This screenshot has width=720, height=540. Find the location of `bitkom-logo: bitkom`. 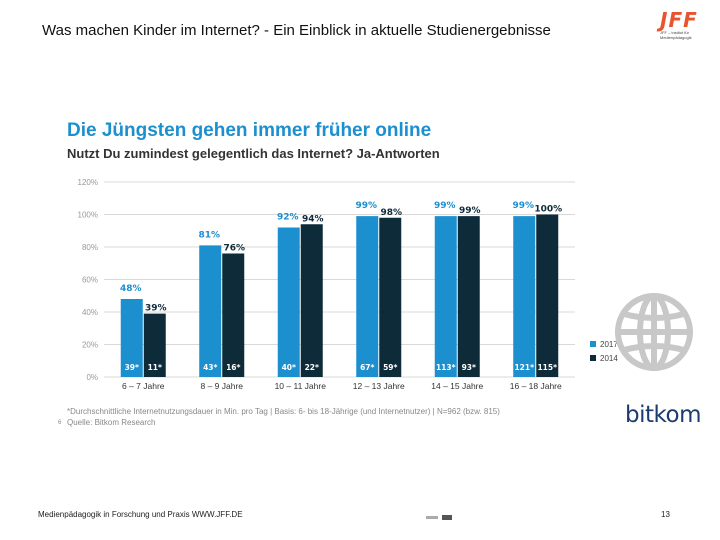

bitkom-logo: bitkom is located at coordinates (663, 415).